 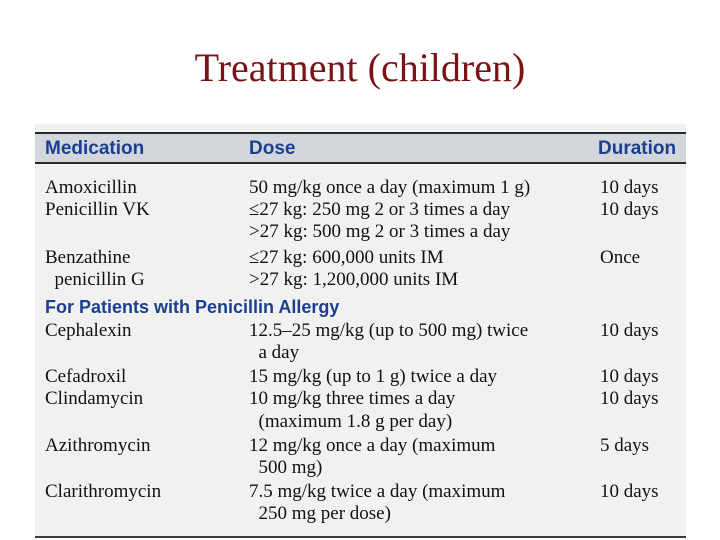 I want to click on dose-cell: ≤27 kg: 600,000 units IM, so click(x=346, y=257).